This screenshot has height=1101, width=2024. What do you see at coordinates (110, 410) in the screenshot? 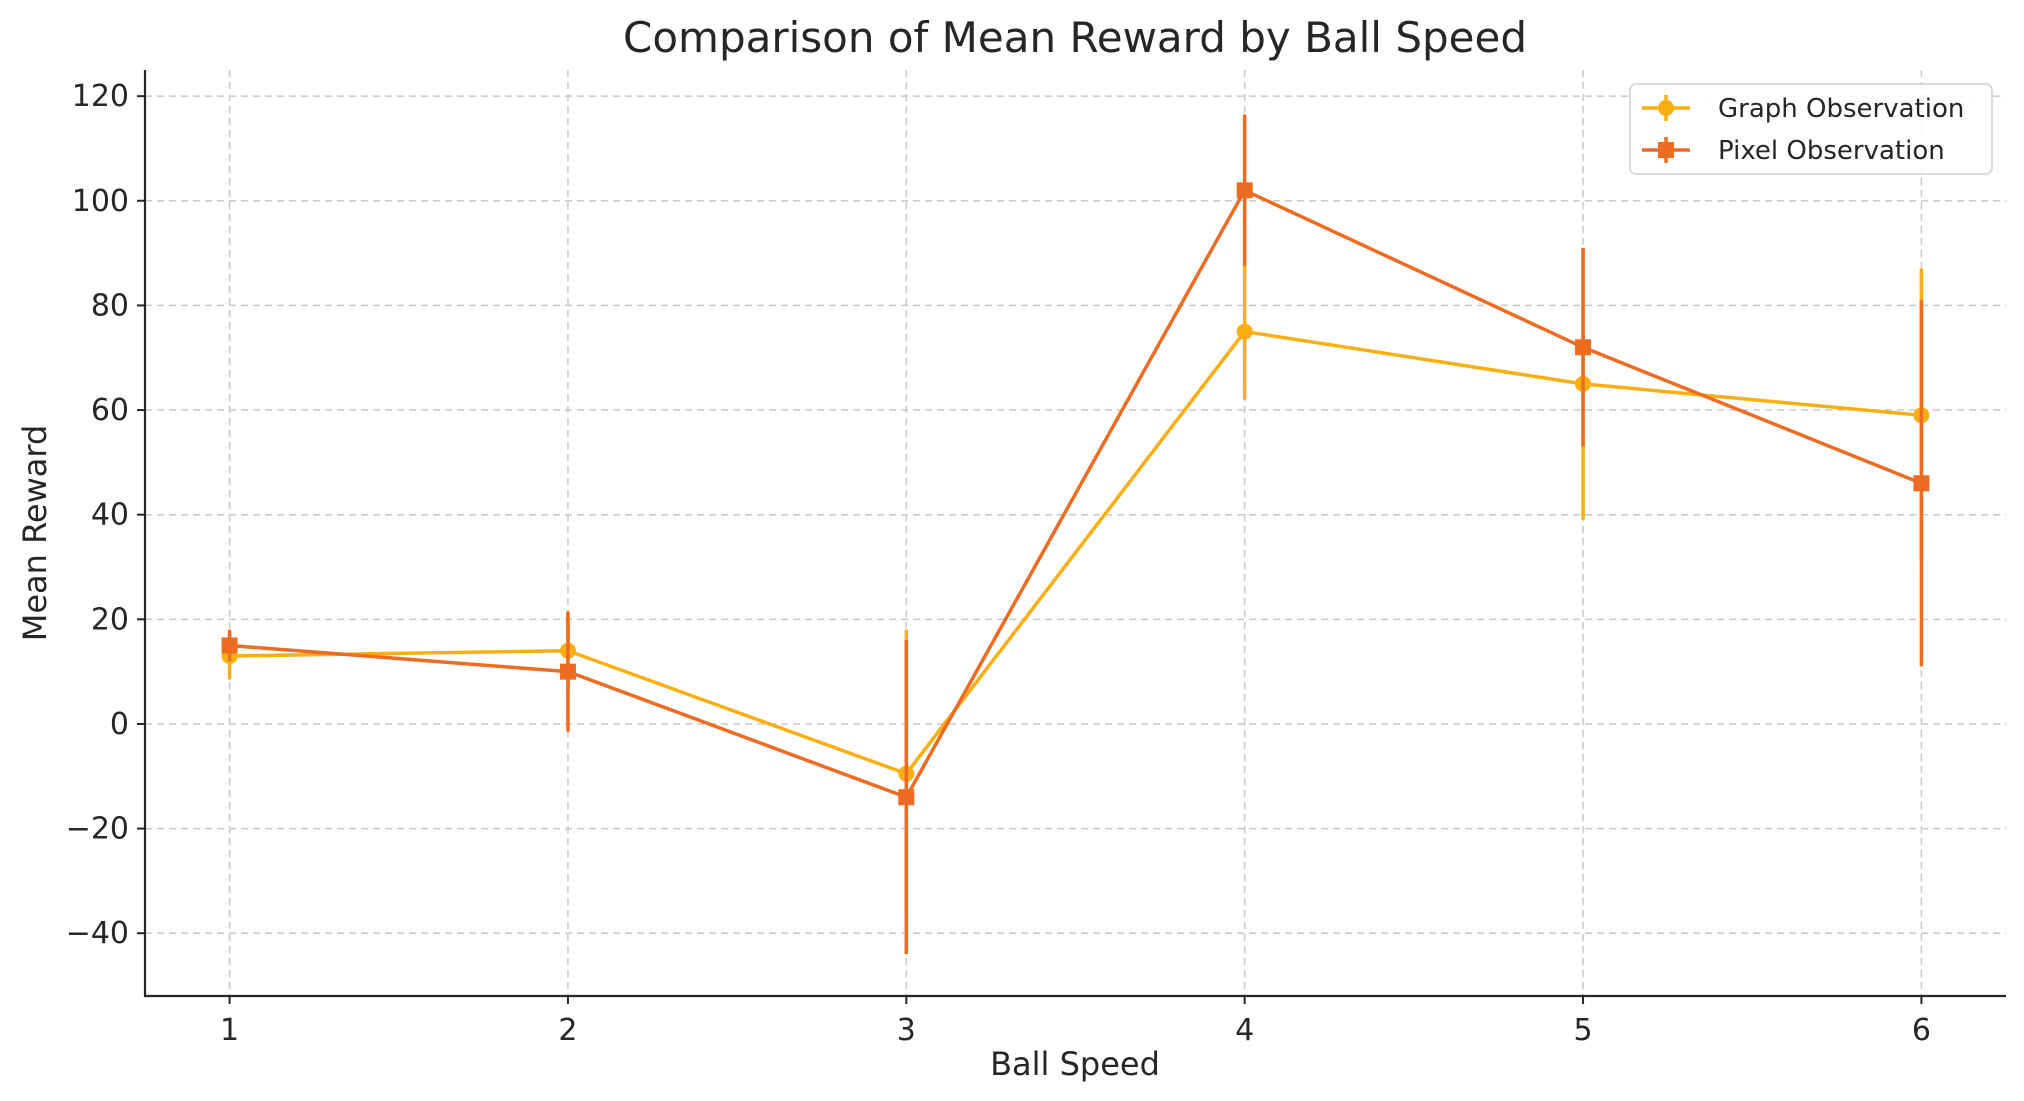
I see `y-tick-label: 60` at bounding box center [110, 410].